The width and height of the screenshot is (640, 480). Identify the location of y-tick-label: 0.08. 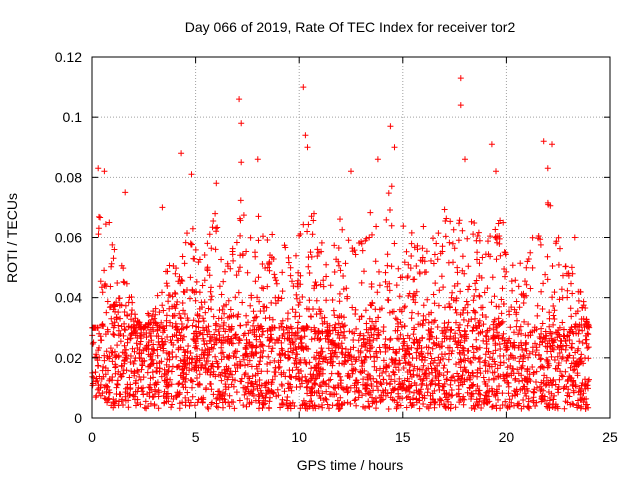
(68, 177).